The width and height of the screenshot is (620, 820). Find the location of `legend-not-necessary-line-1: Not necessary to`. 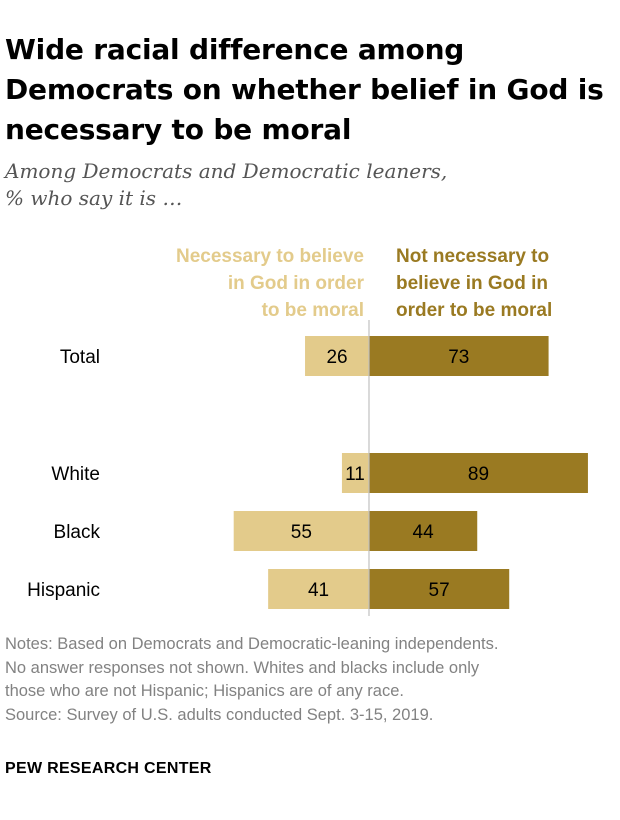

legend-not-necessary-line-1: Not necessary to is located at coordinates (473, 256).